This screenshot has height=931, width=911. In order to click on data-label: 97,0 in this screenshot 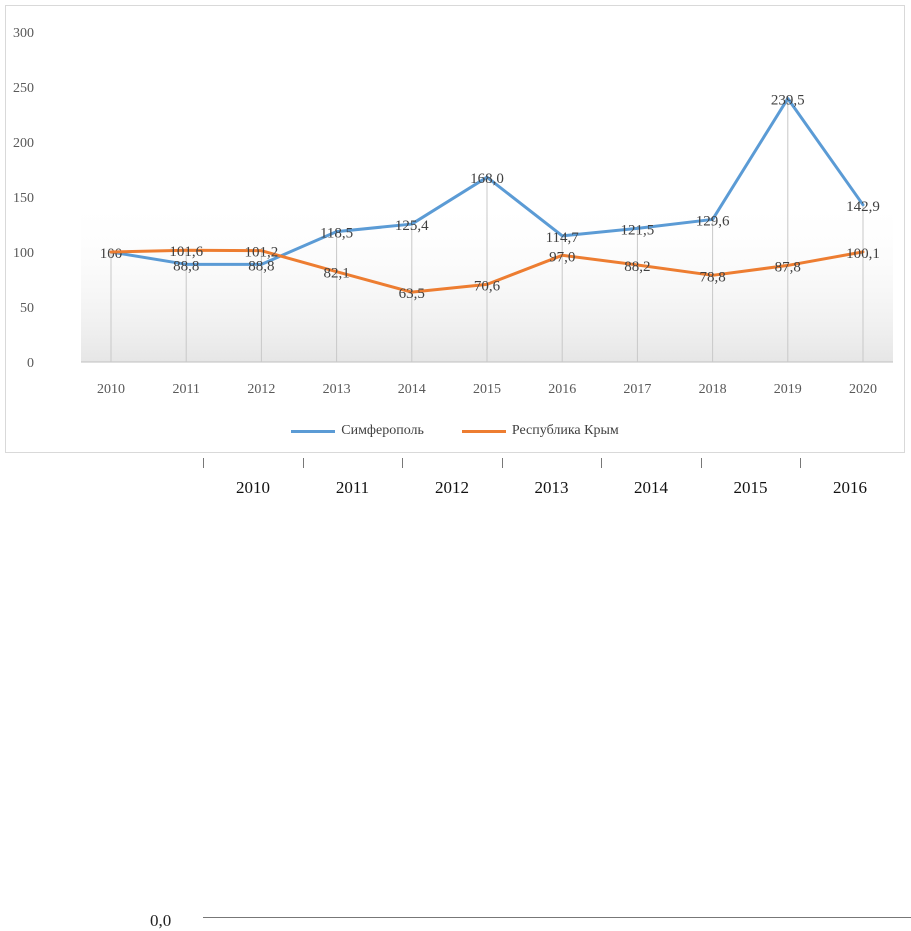, I will do `click(562, 257)`.